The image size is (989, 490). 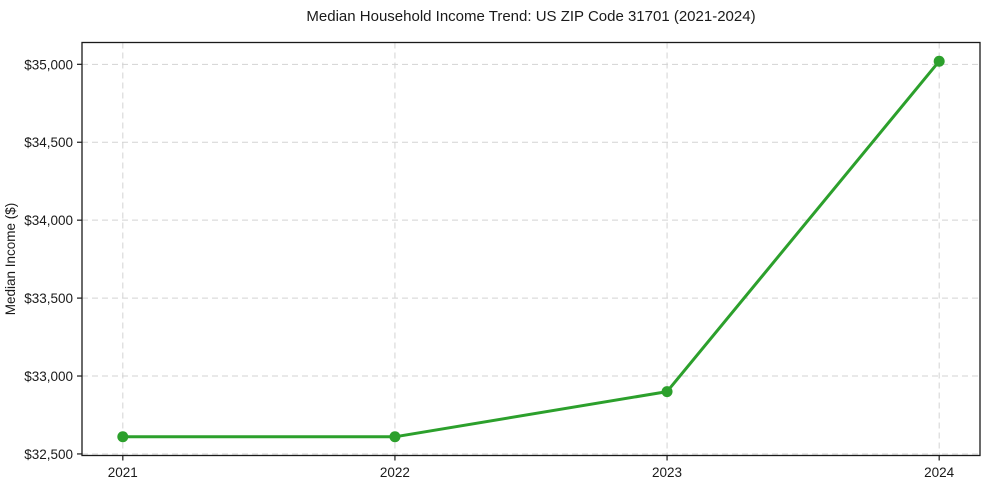 What do you see at coordinates (48, 220) in the screenshot?
I see `y-tick-label: $34,000` at bounding box center [48, 220].